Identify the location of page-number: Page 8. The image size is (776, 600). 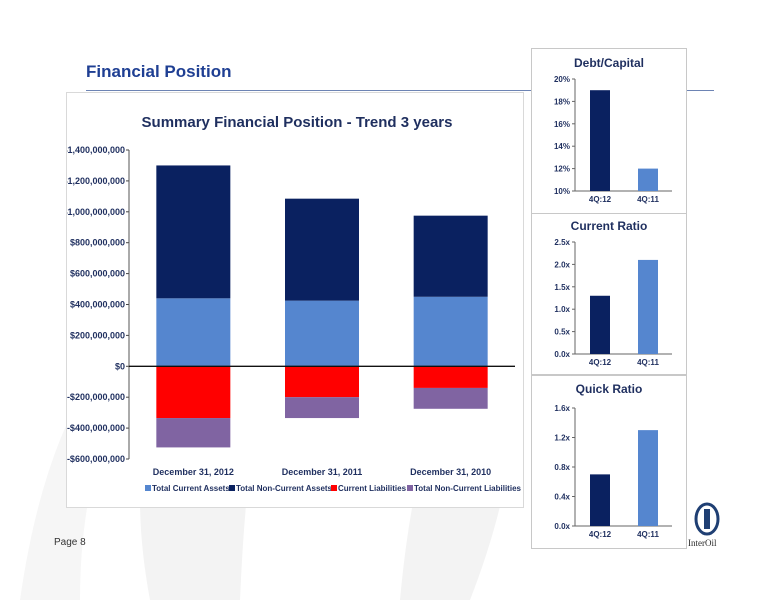
(70, 542).